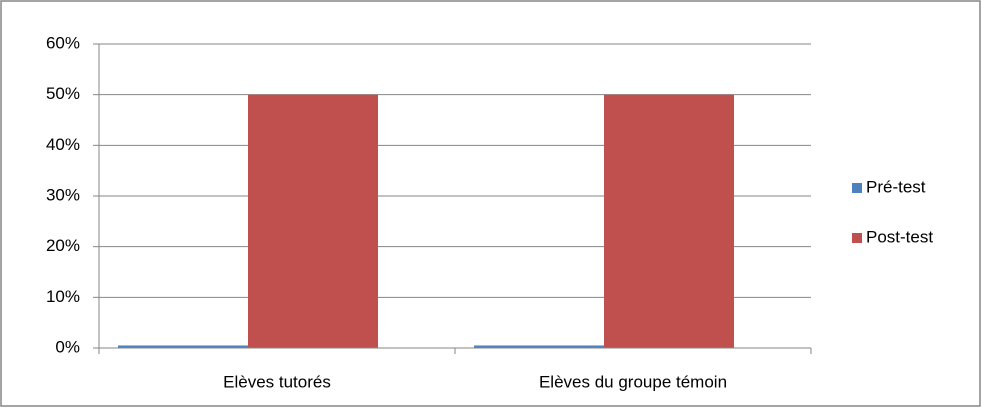 This screenshot has height=408, width=982. Describe the element at coordinates (67, 346) in the screenshot. I see `y-tick-label: 0%` at that location.